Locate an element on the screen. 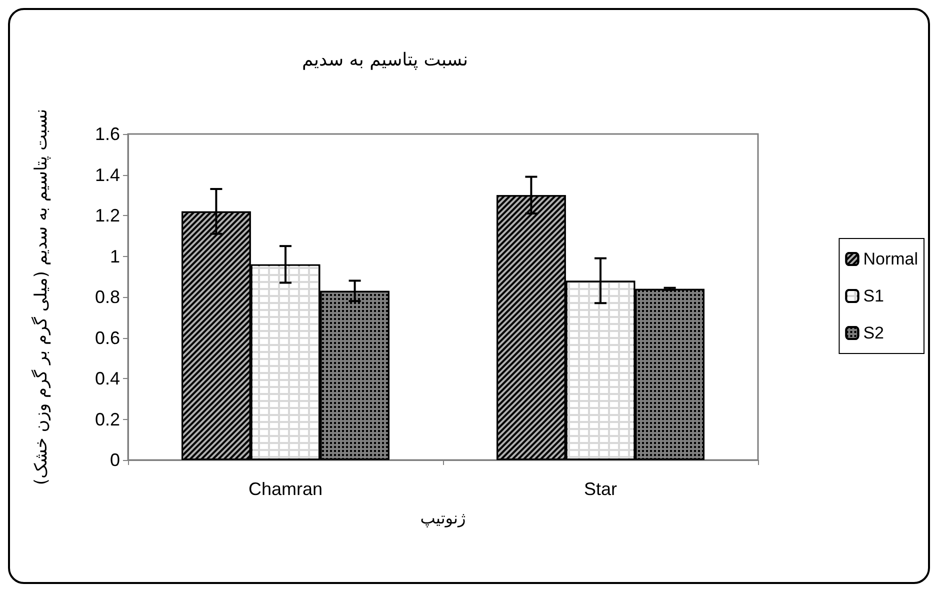 This screenshot has height=592, width=938. y-tick-label: 1 is located at coordinates (115, 256).